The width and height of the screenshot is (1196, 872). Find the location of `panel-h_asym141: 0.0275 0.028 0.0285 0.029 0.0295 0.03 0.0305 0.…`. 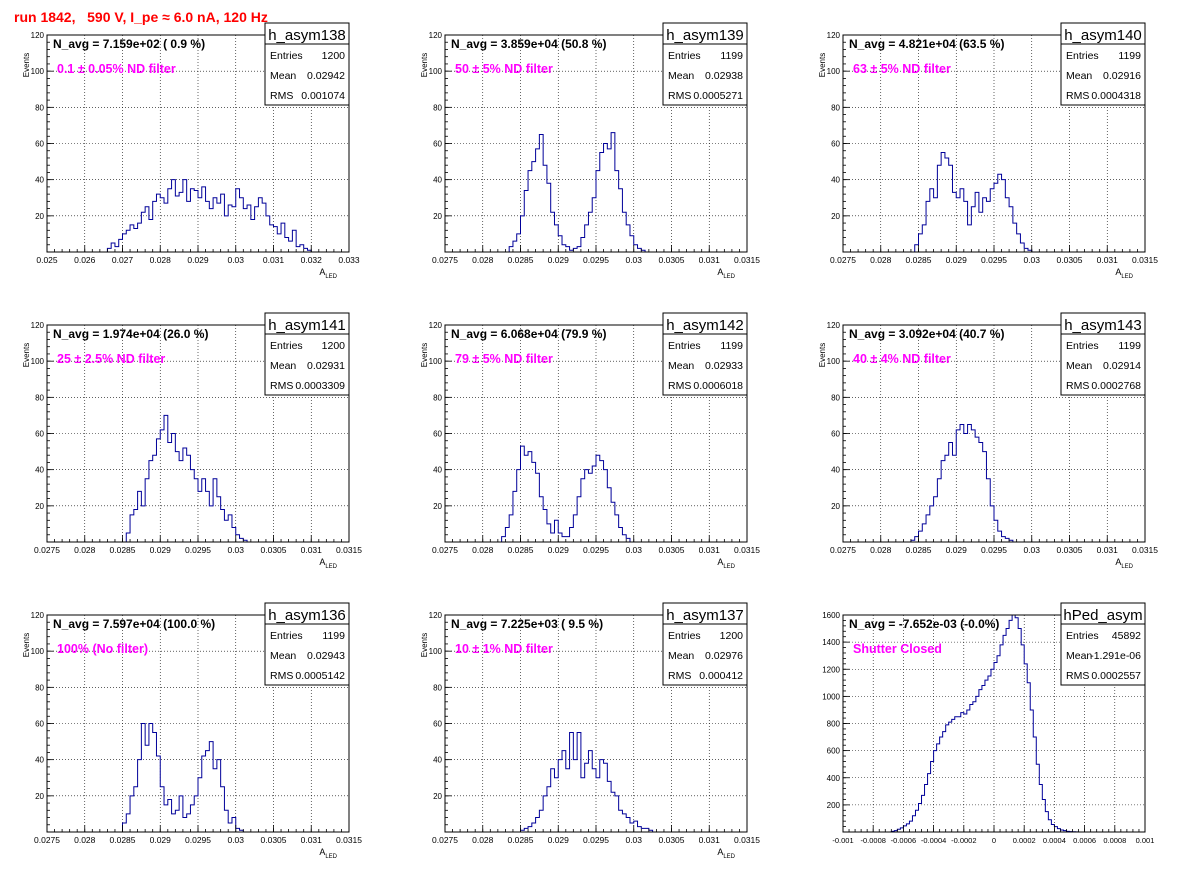

panel-h_asym141: 0.0275 0.028 0.0285 0.029 0.0295 0.03 0.0305 0.… is located at coordinates (192, 441).